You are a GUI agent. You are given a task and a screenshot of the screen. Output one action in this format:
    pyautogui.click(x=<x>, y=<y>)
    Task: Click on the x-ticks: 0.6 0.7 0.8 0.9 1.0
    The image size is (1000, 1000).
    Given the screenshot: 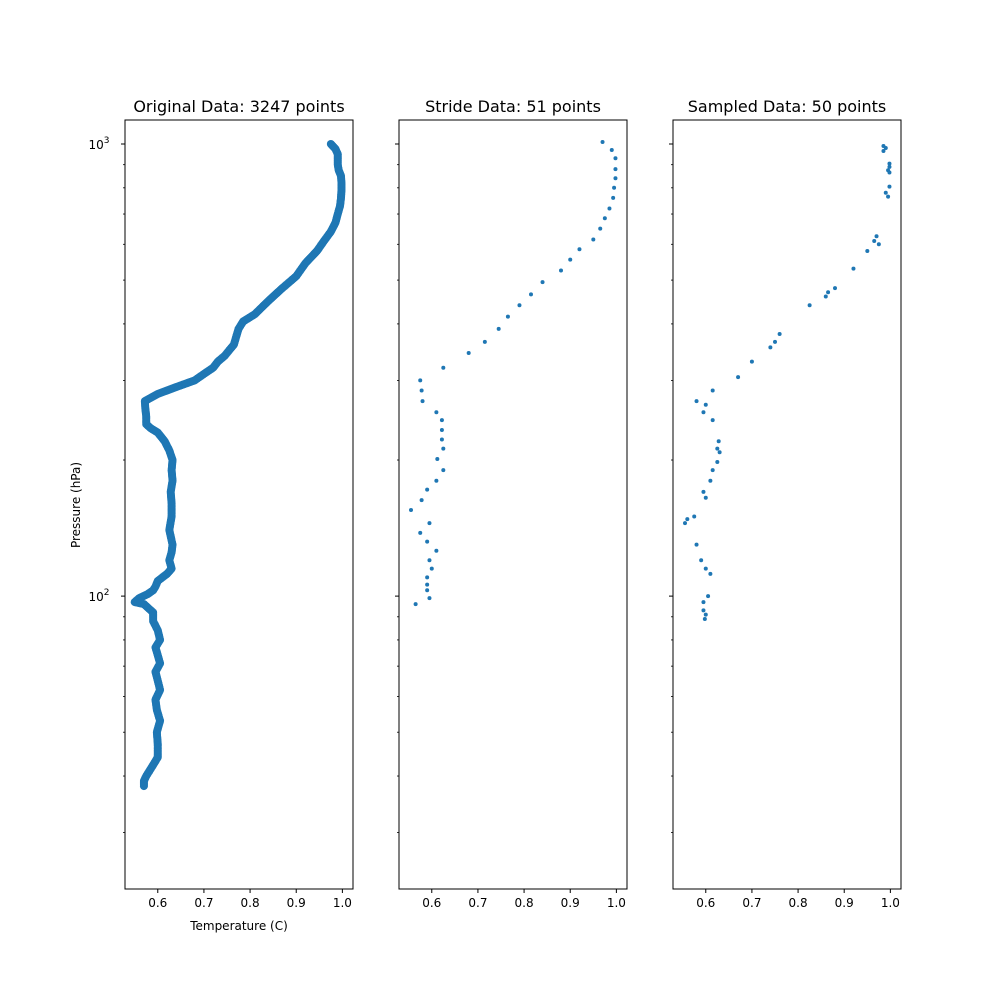 What is the action you would take?
    pyautogui.click(x=250, y=899)
    